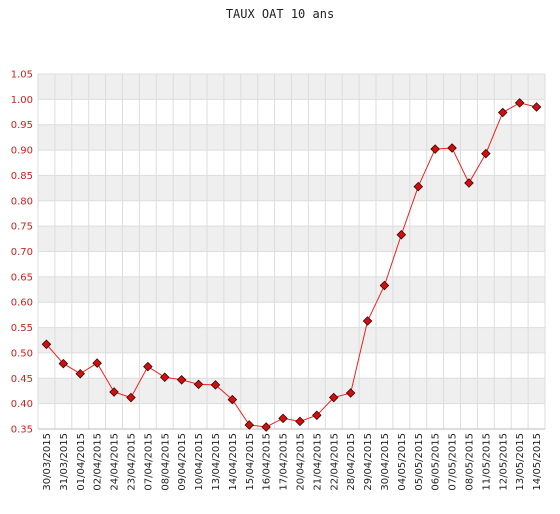  Describe the element at coordinates (436, 462) in the screenshot. I see `x-tick-label: 06/05/2015` at that location.